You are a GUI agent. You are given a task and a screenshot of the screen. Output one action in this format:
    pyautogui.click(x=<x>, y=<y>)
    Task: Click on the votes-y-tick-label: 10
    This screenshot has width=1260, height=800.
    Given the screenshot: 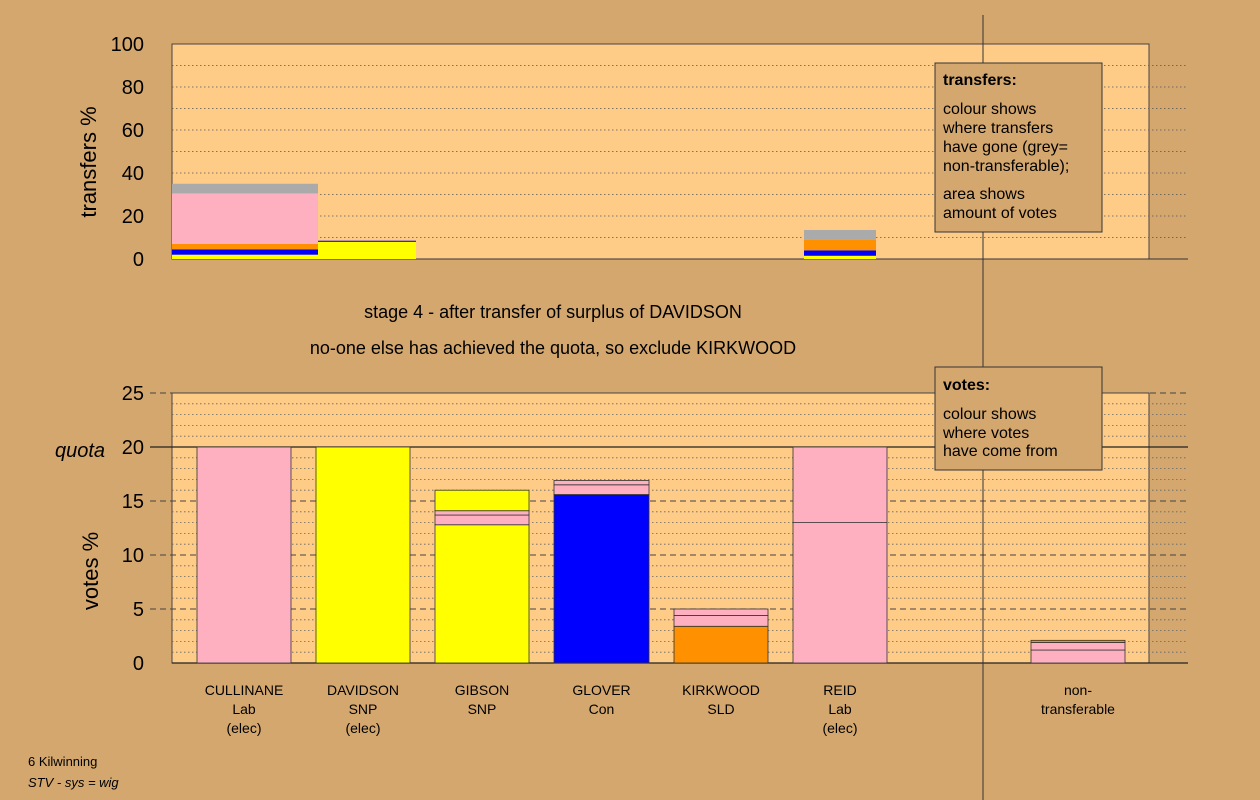 What is the action you would take?
    pyautogui.click(x=133, y=556)
    